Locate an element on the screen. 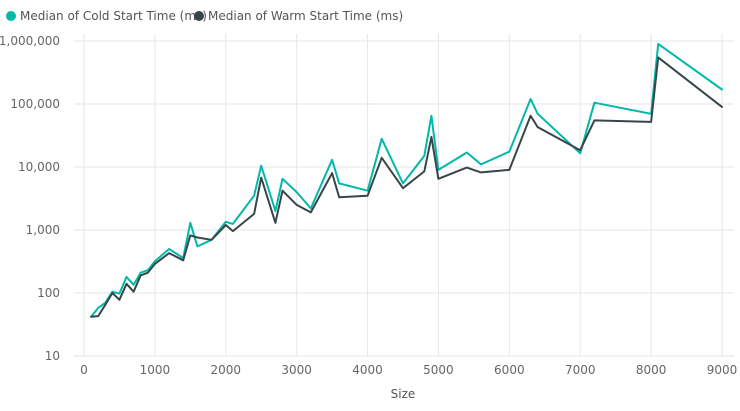 The image size is (740, 411). x-tick-label: 5000 is located at coordinates (438, 370).